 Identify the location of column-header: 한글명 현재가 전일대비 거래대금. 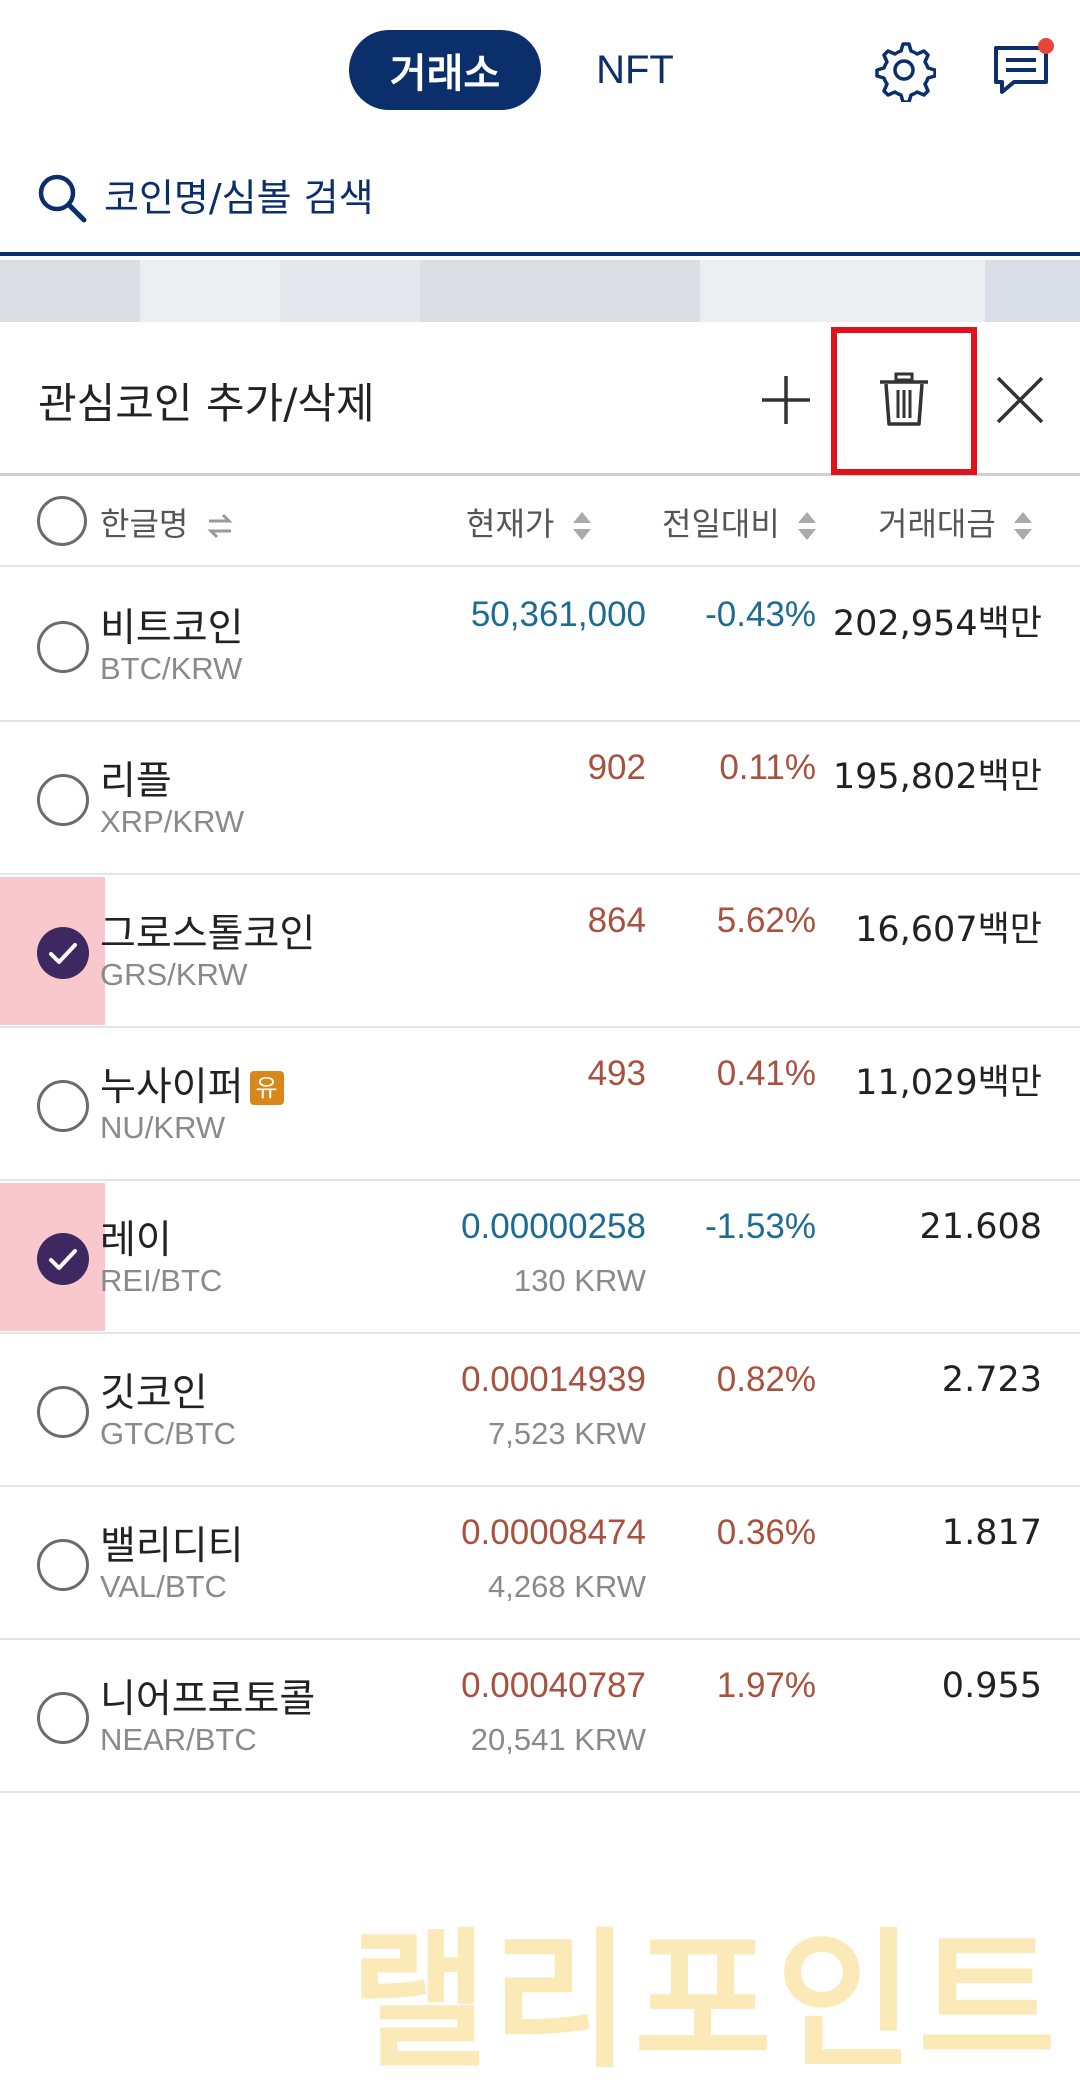
(540, 522).